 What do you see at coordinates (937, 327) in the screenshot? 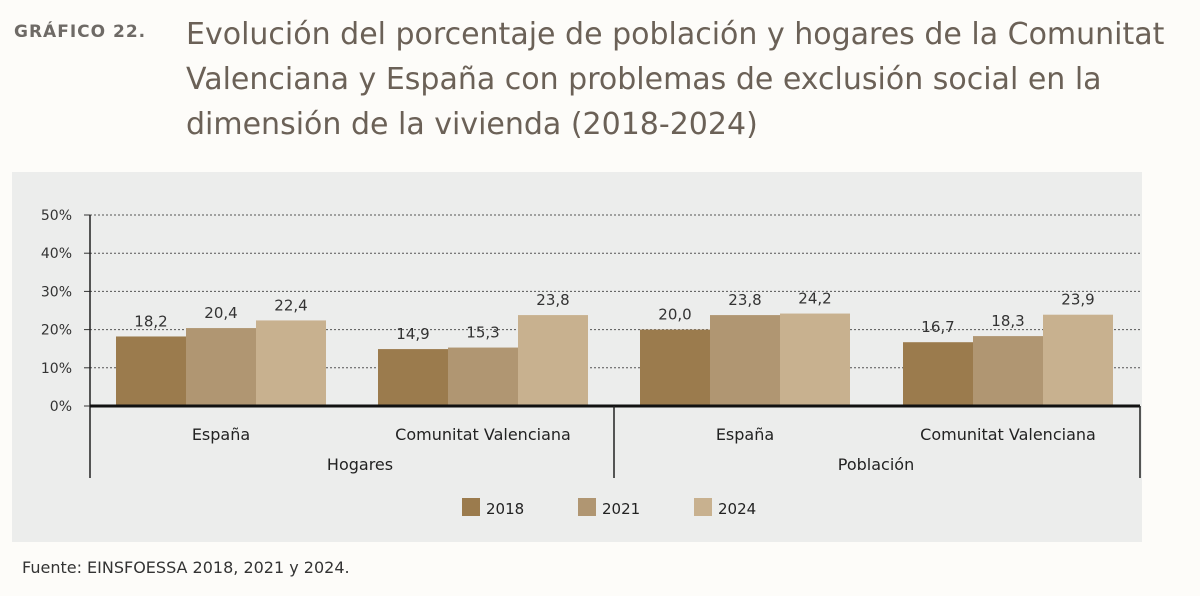
I see `data-label: 16,7` at bounding box center [937, 327].